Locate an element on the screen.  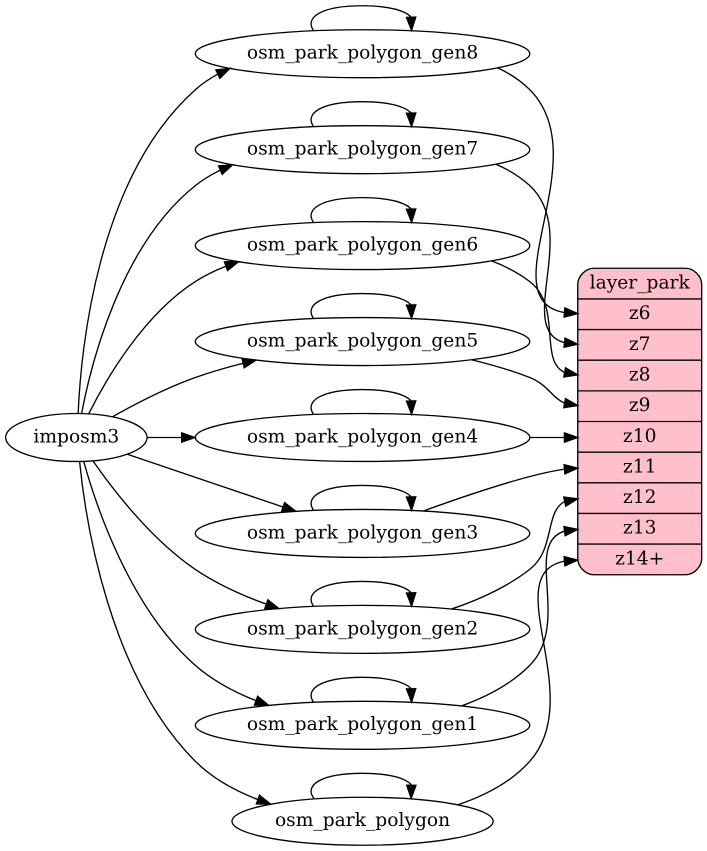
svg-text: imposm3 is located at coordinates (76, 436).